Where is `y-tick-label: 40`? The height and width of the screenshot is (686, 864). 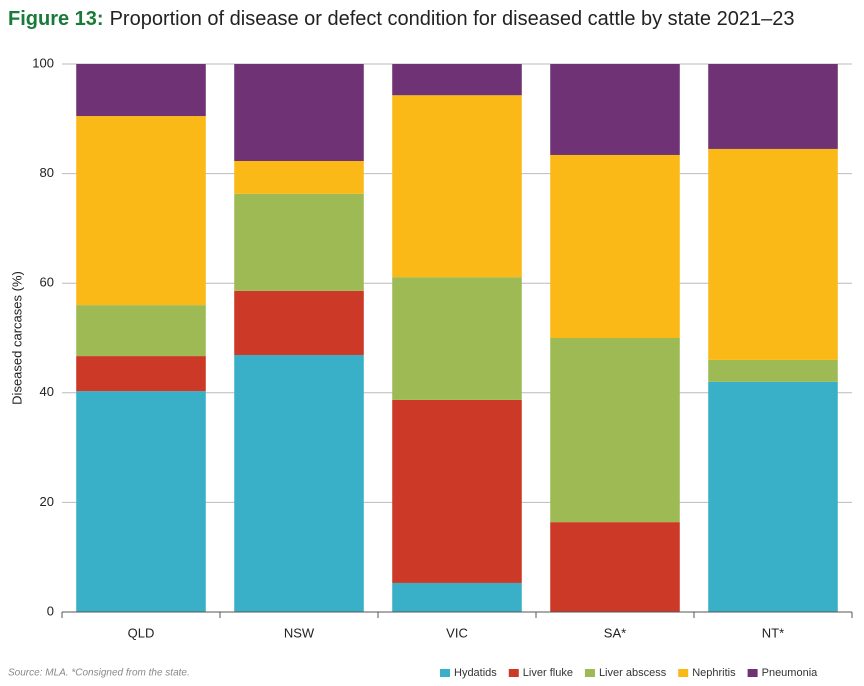 y-tick-label: 40 is located at coordinates (47, 391).